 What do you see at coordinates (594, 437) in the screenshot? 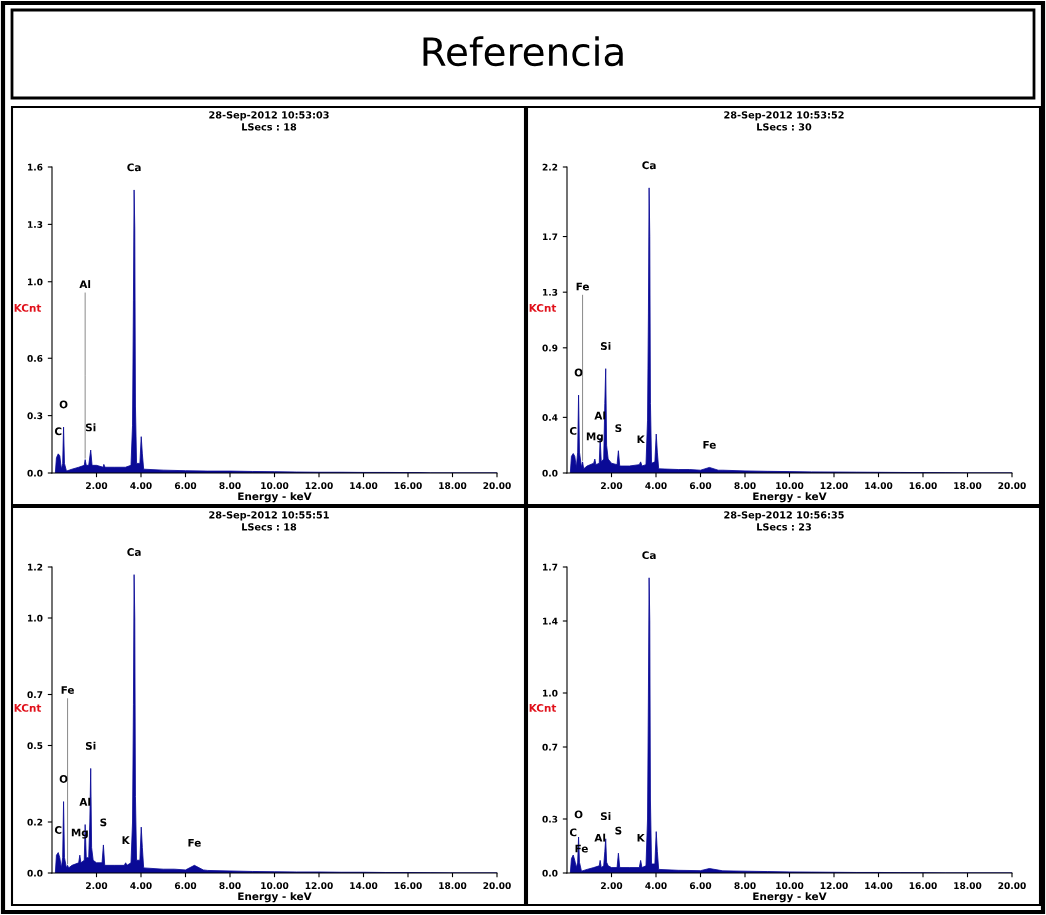
I see `annotation: Mg` at bounding box center [594, 437].